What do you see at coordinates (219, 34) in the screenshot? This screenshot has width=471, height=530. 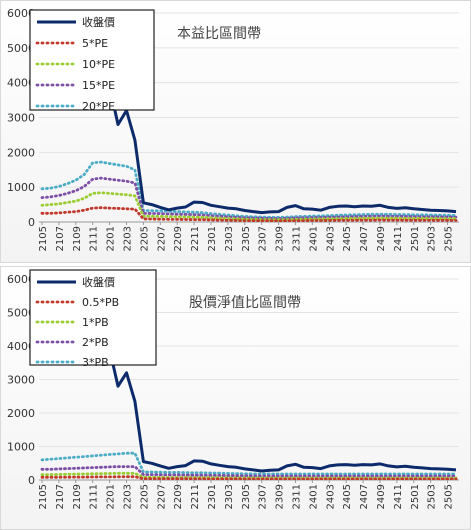 I see `chart-title: 本益比區間帶` at bounding box center [219, 34].